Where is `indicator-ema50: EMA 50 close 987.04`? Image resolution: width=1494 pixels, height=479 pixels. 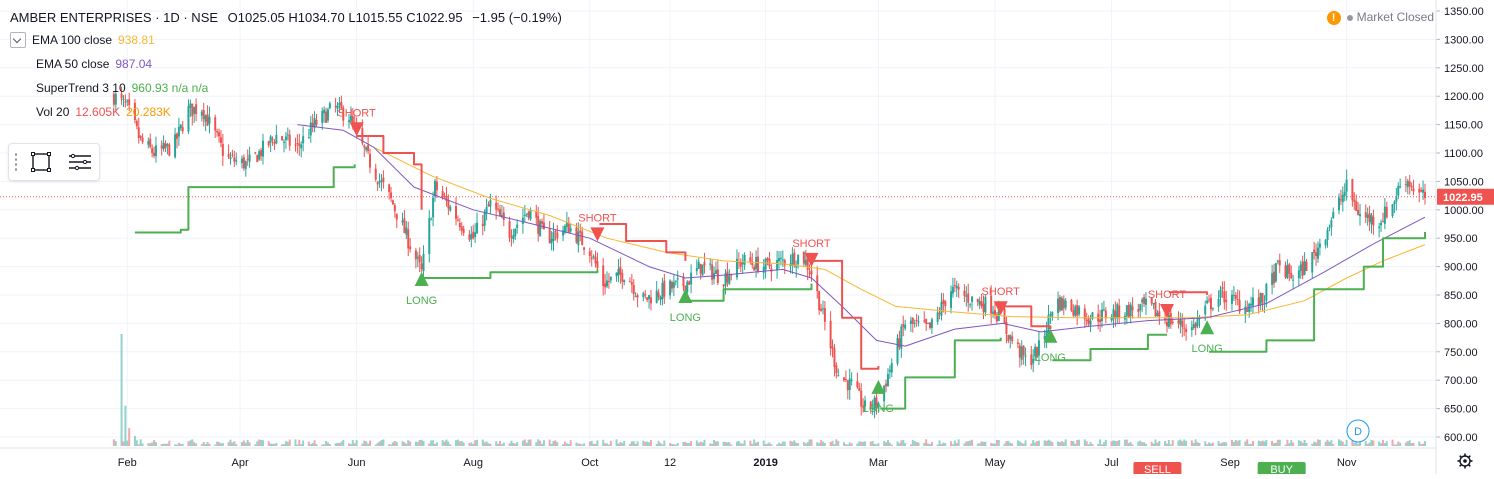 indicator-ema50: EMA 50 close 987.04 is located at coordinates (81, 64).